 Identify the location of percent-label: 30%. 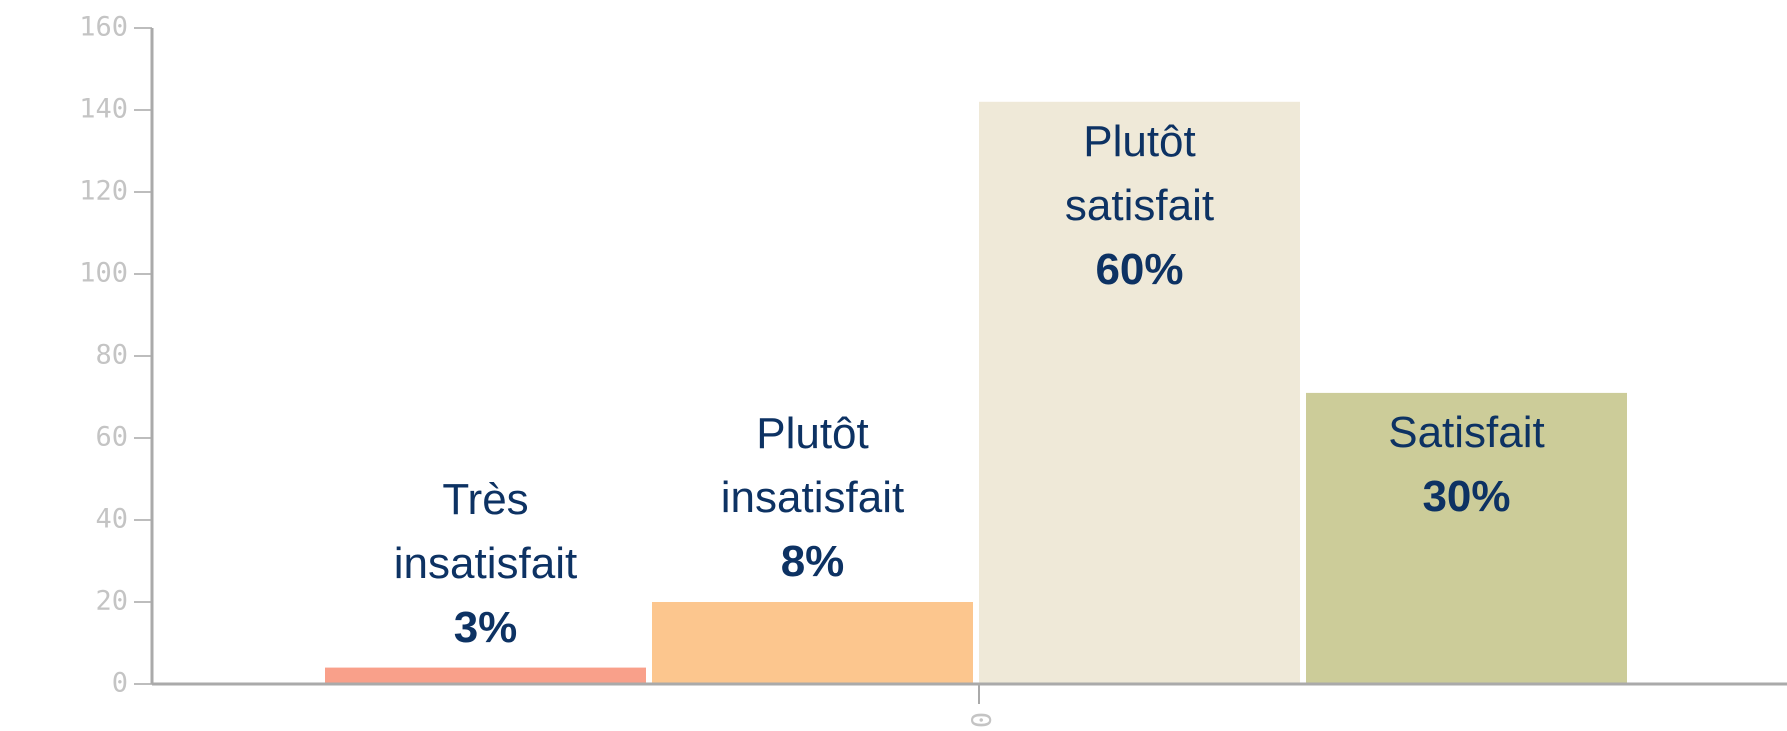
(1466, 496).